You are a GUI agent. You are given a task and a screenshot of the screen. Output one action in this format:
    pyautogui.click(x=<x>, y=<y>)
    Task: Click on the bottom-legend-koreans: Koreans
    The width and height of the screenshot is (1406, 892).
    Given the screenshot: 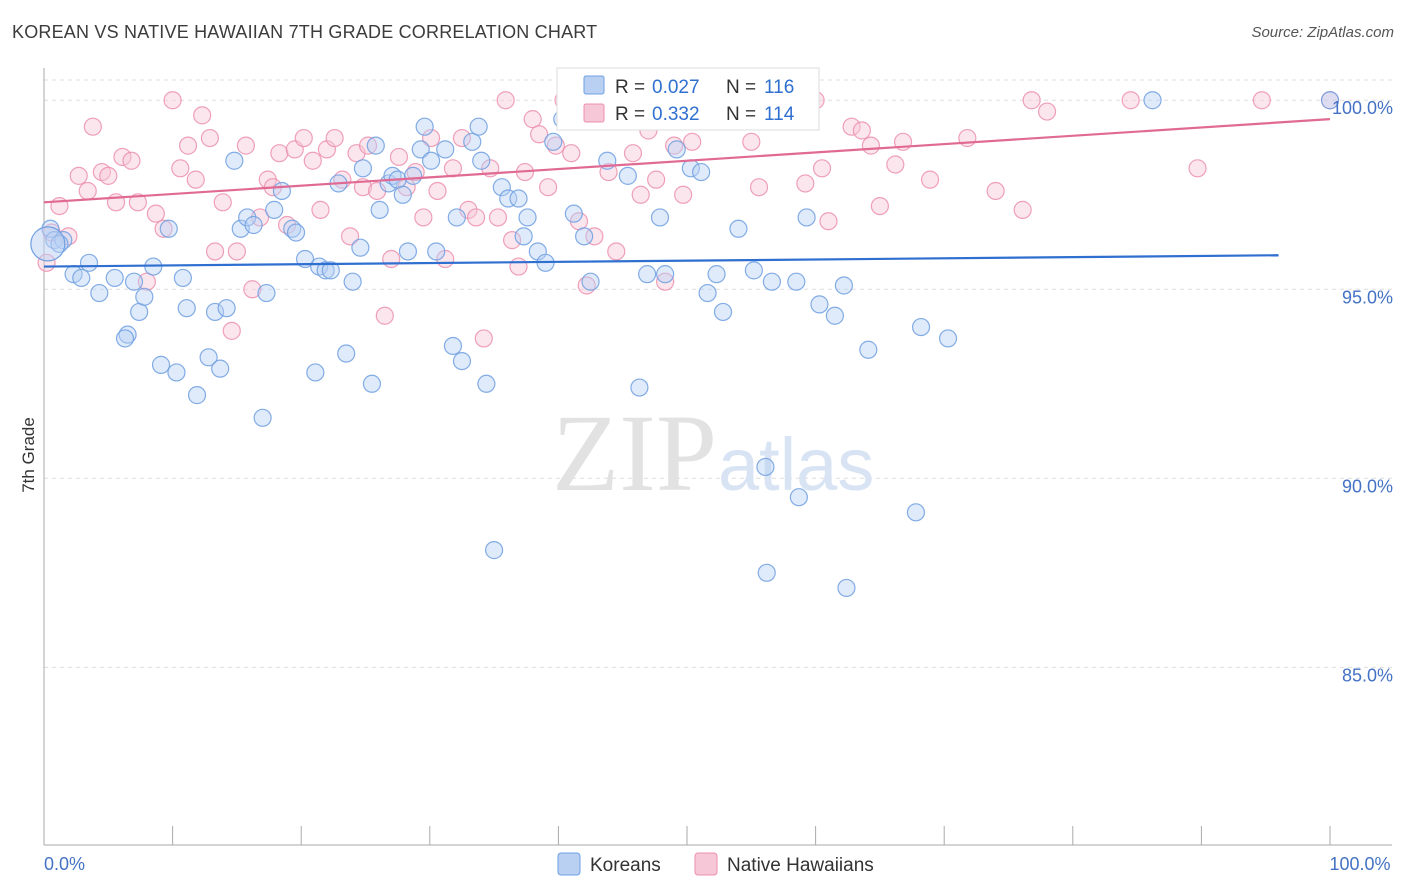 What is the action you would take?
    pyautogui.click(x=625, y=865)
    